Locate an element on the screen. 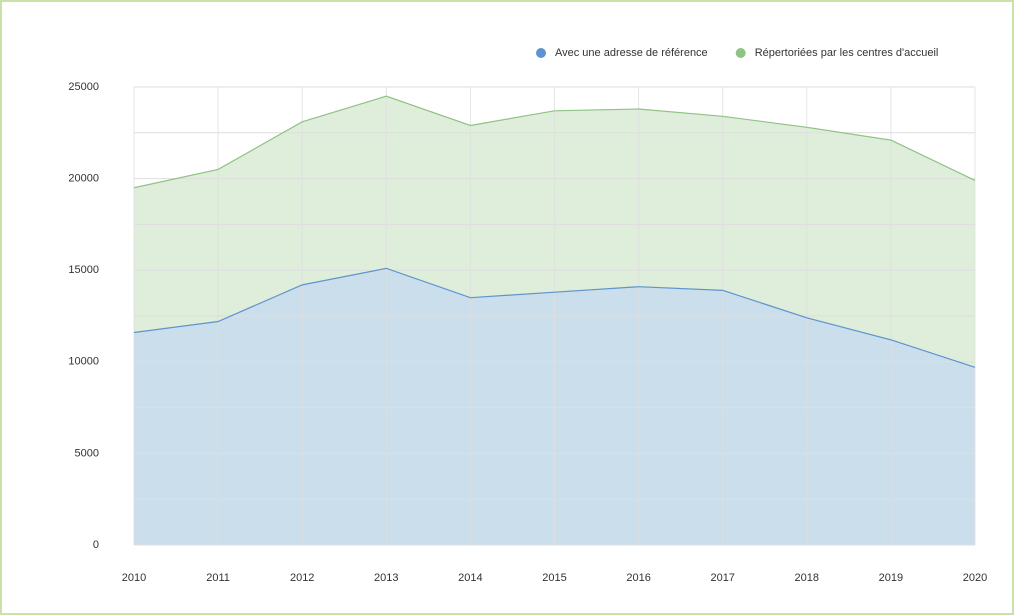 The image size is (1015, 616). x-tick-label: 2014 is located at coordinates (470, 578).